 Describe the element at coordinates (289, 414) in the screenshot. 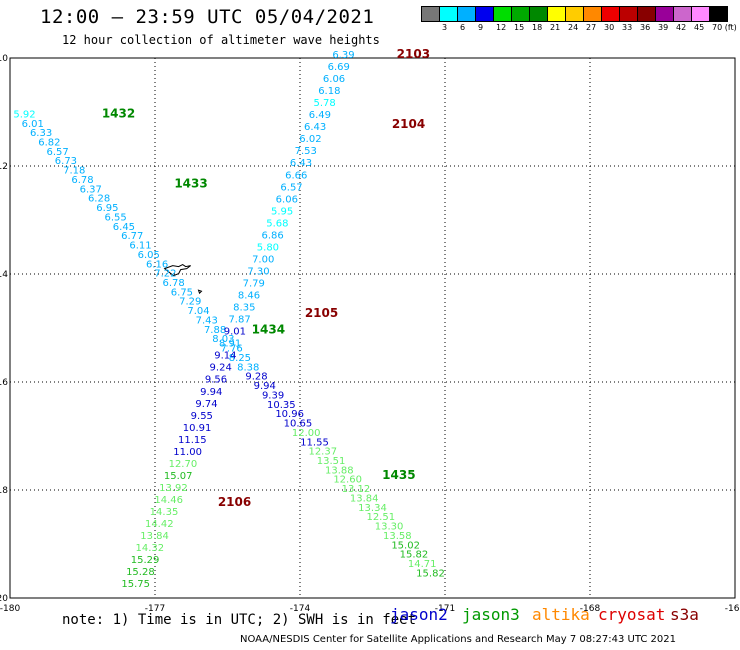

I see `swh-value-label: 10.96` at that location.